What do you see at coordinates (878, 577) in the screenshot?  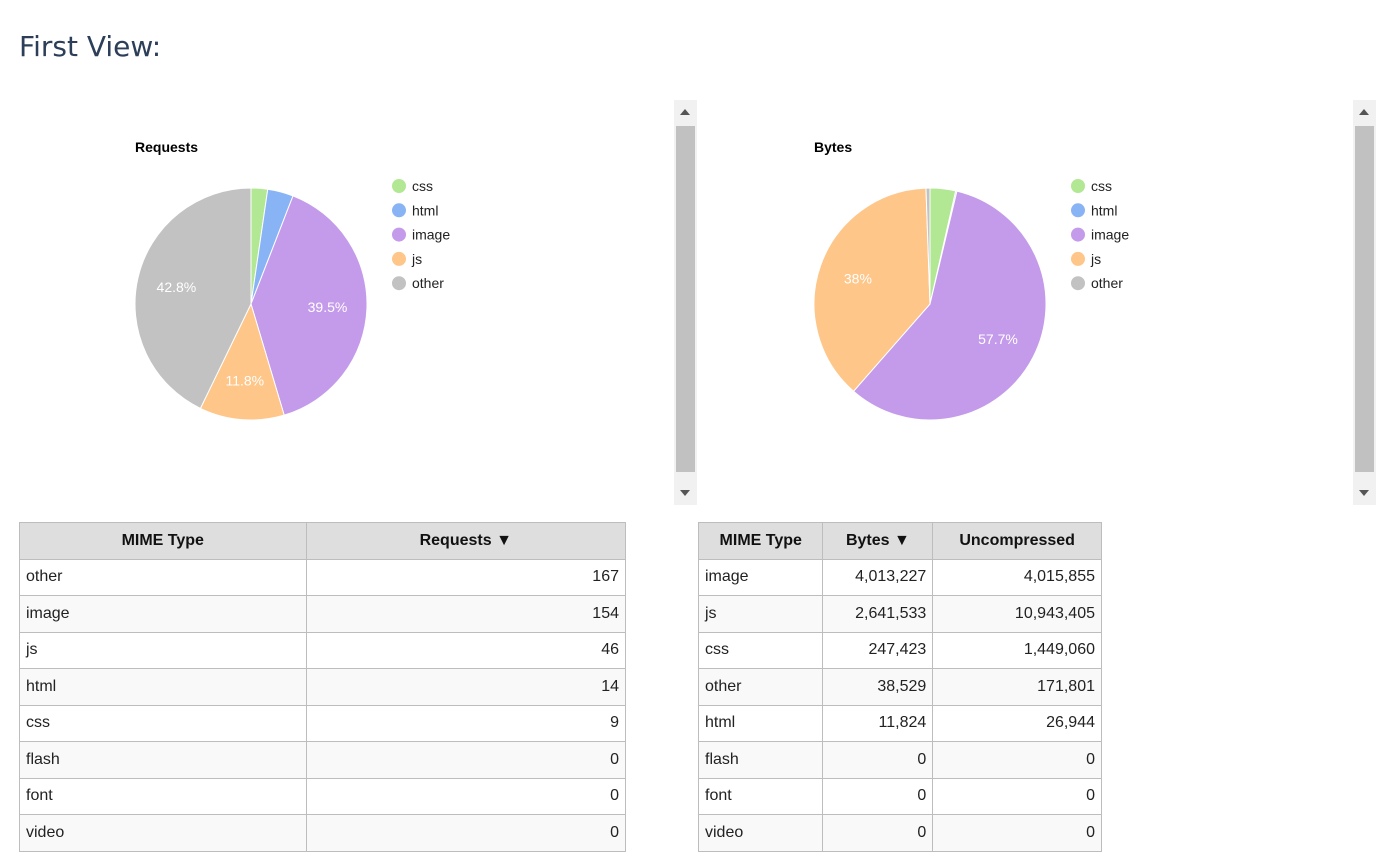 I see `bytes-cell: 4,013,227` at bounding box center [878, 577].